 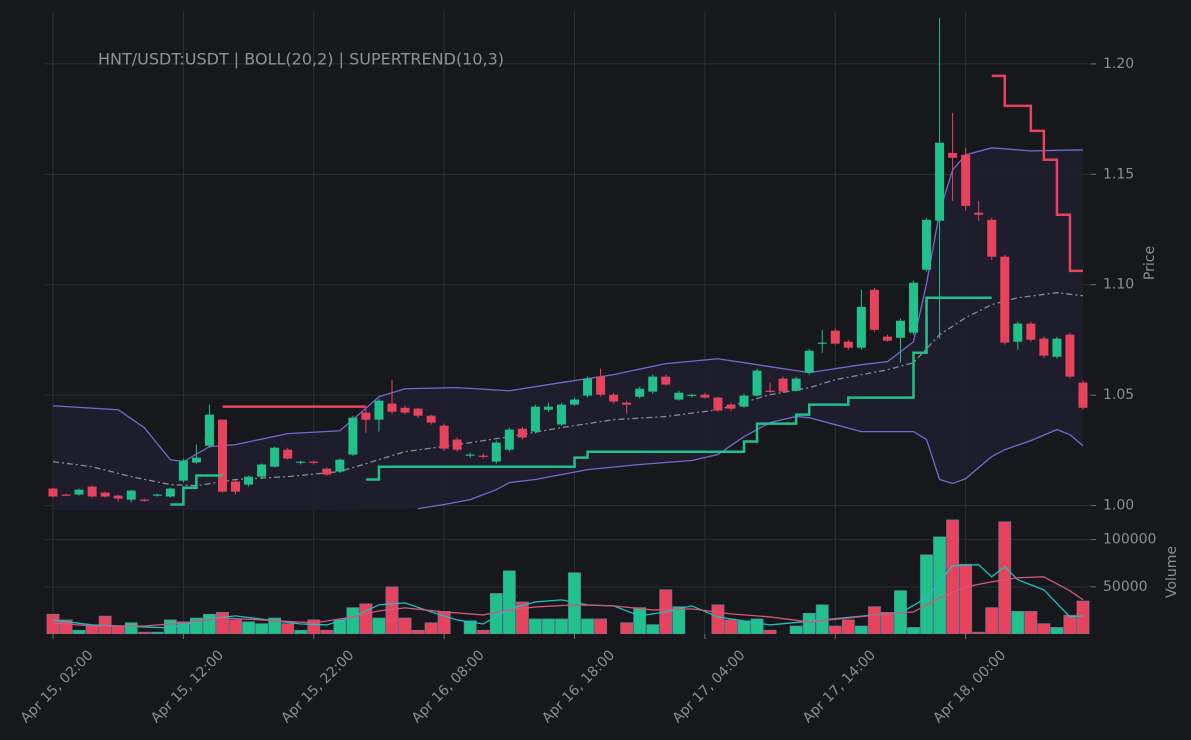 What do you see at coordinates (1150, 263) in the screenshot?
I see `y-axis-label: Price` at bounding box center [1150, 263].